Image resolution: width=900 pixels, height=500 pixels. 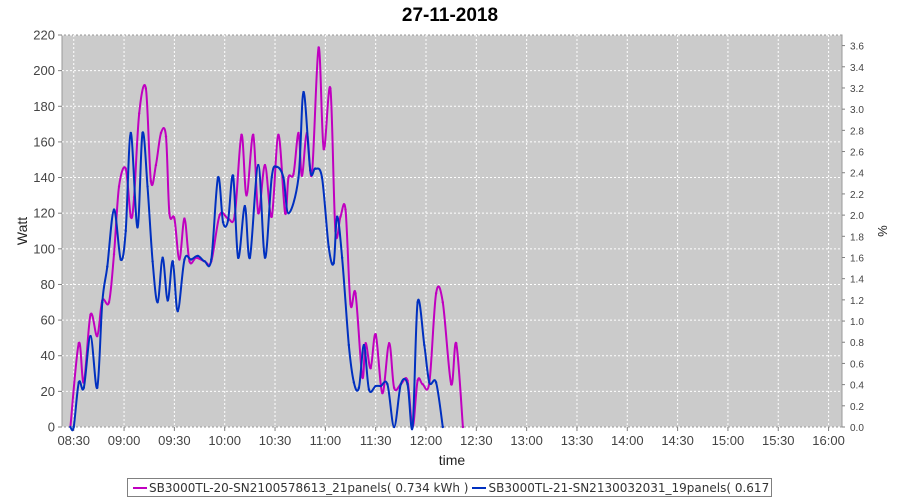 I want to click on y-tick-label: 200, so click(x=44, y=70).